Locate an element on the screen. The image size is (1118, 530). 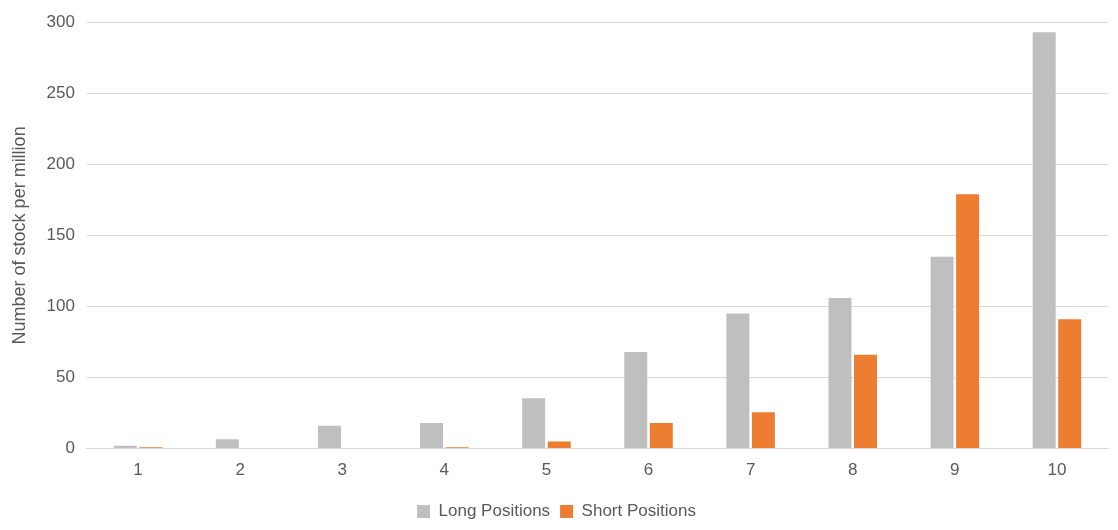
y-tick-label: 300 is located at coordinates (60, 21).